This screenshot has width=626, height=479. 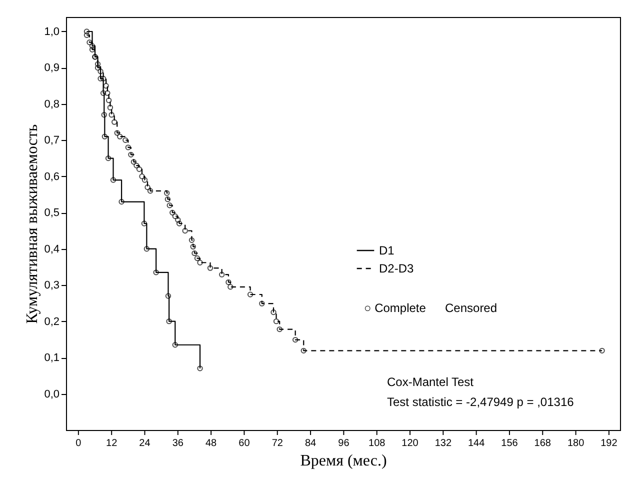 I want to click on annotation: Censored, so click(x=471, y=308).